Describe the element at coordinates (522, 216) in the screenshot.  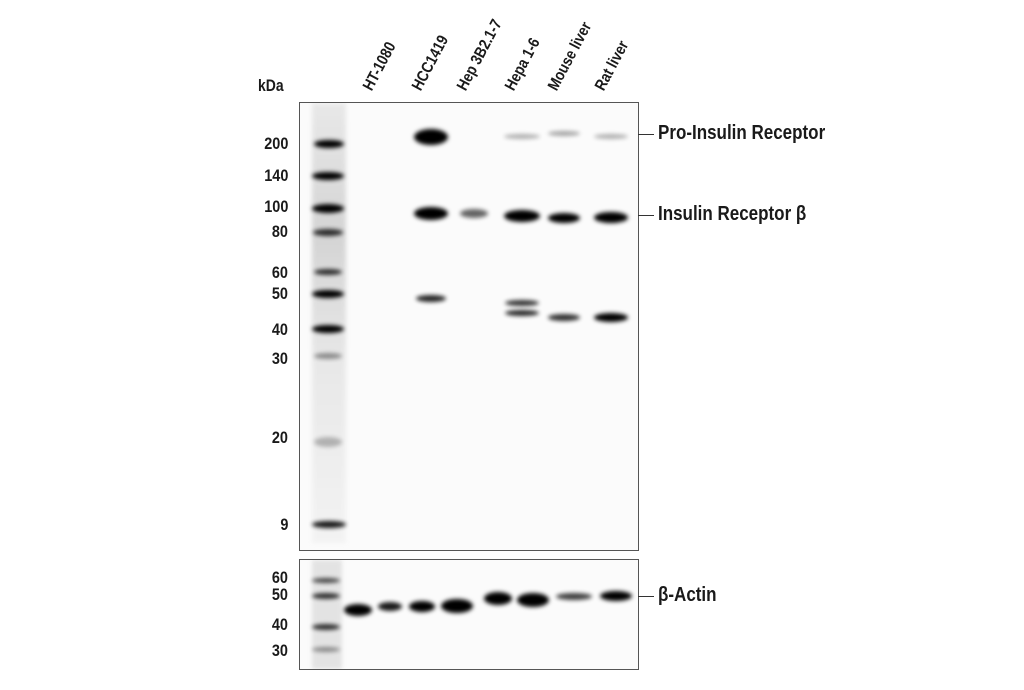
I see `hepa-ir-beta-band` at that location.